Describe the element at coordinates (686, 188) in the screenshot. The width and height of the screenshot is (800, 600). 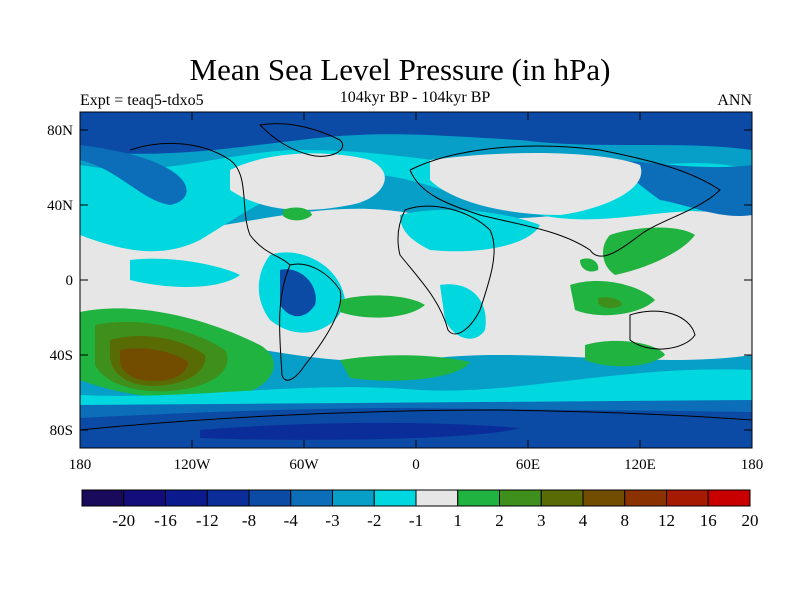
I see `north-pacific-east-blue` at that location.